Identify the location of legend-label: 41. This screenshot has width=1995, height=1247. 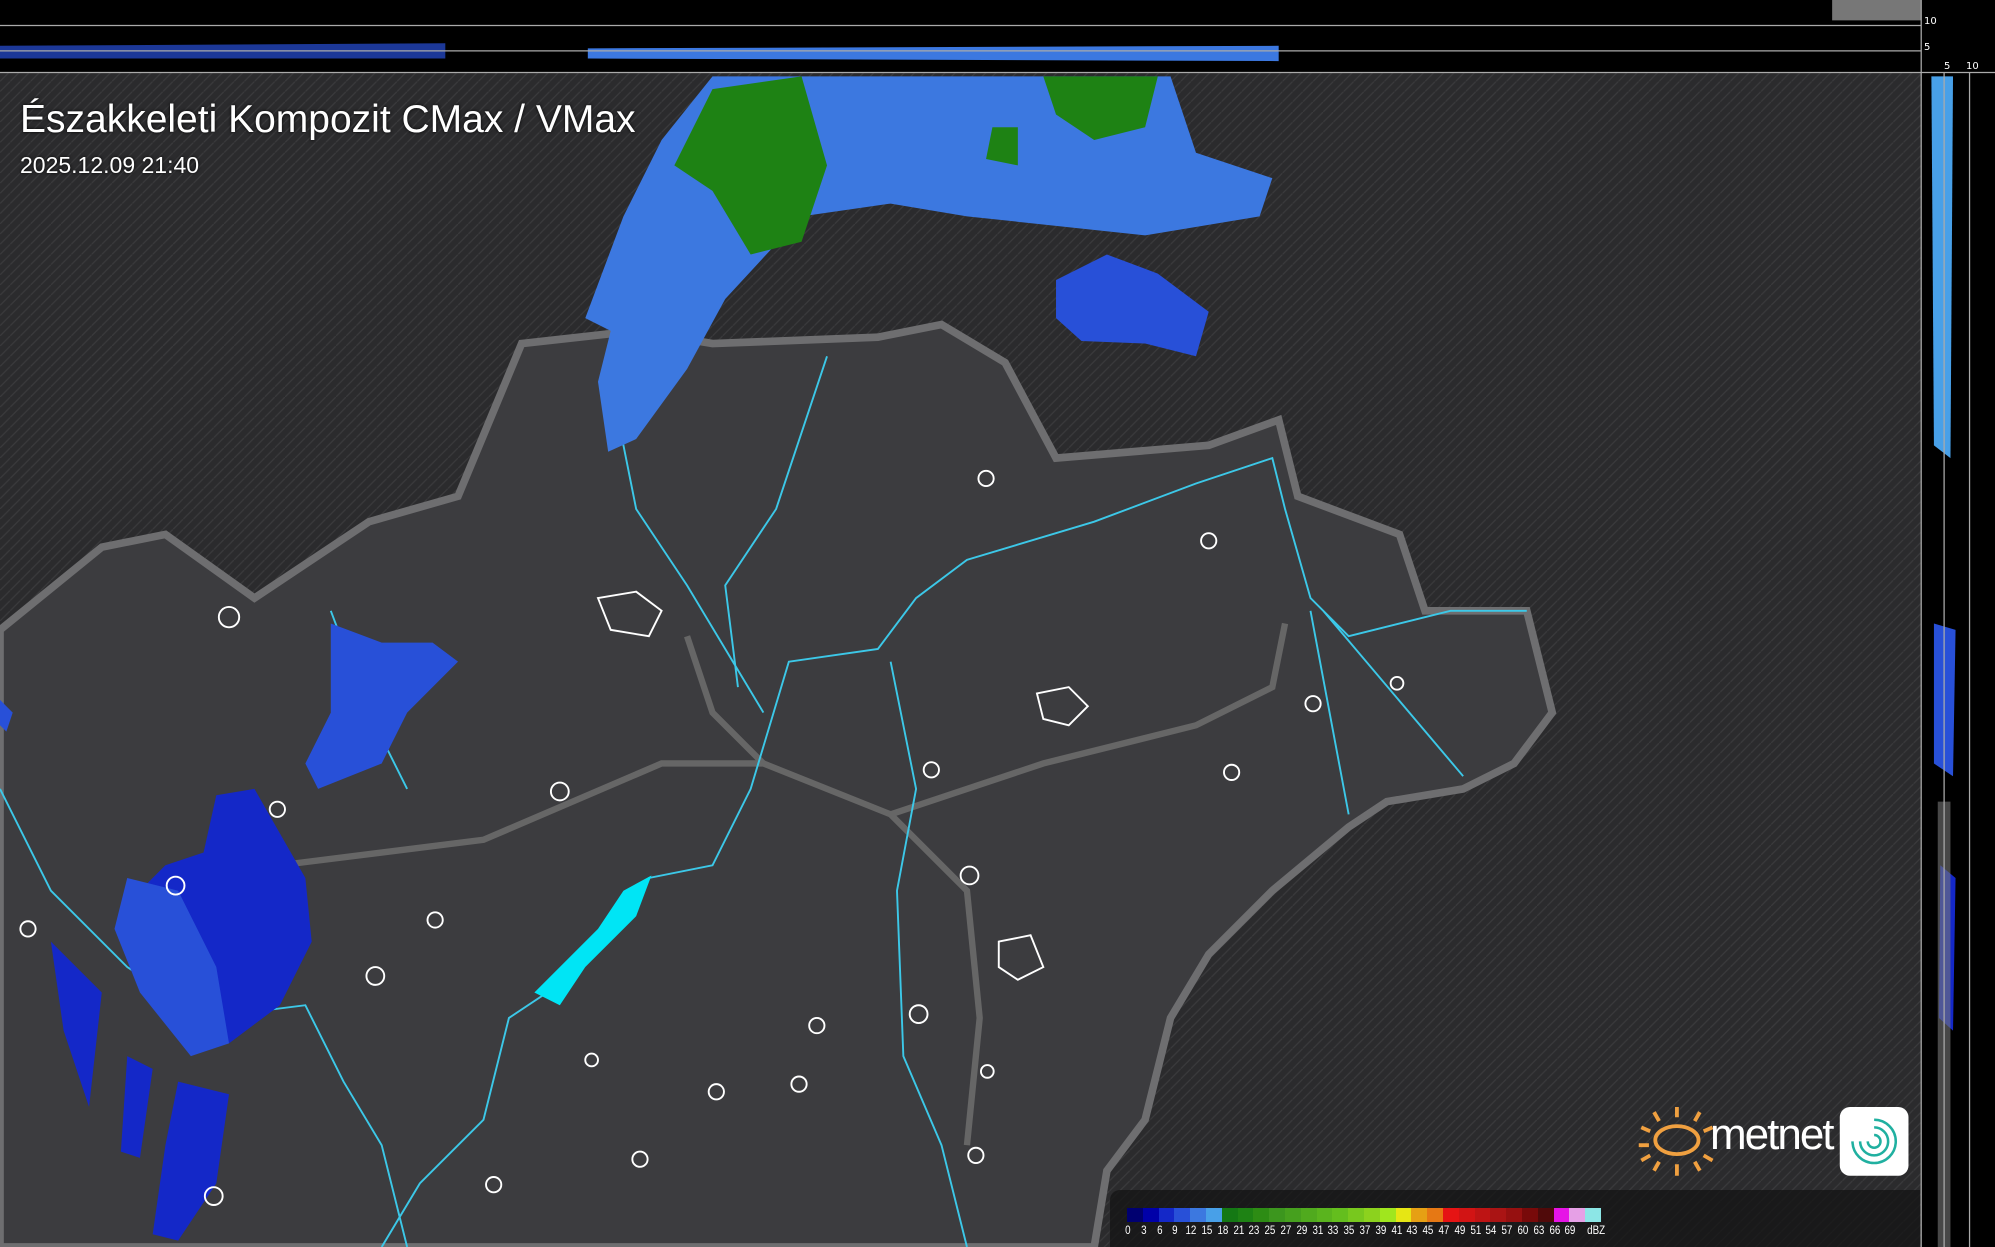
(1396, 1231).